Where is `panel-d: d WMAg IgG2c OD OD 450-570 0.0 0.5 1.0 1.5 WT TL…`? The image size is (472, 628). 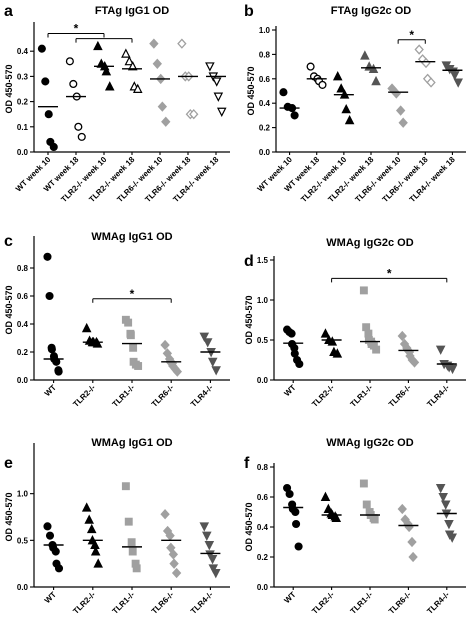
panel-d: d WMAg IgG2c OD OD 450-570 0.0 0.5 1.0 1.5 WT TL… is located at coordinates (355, 323).